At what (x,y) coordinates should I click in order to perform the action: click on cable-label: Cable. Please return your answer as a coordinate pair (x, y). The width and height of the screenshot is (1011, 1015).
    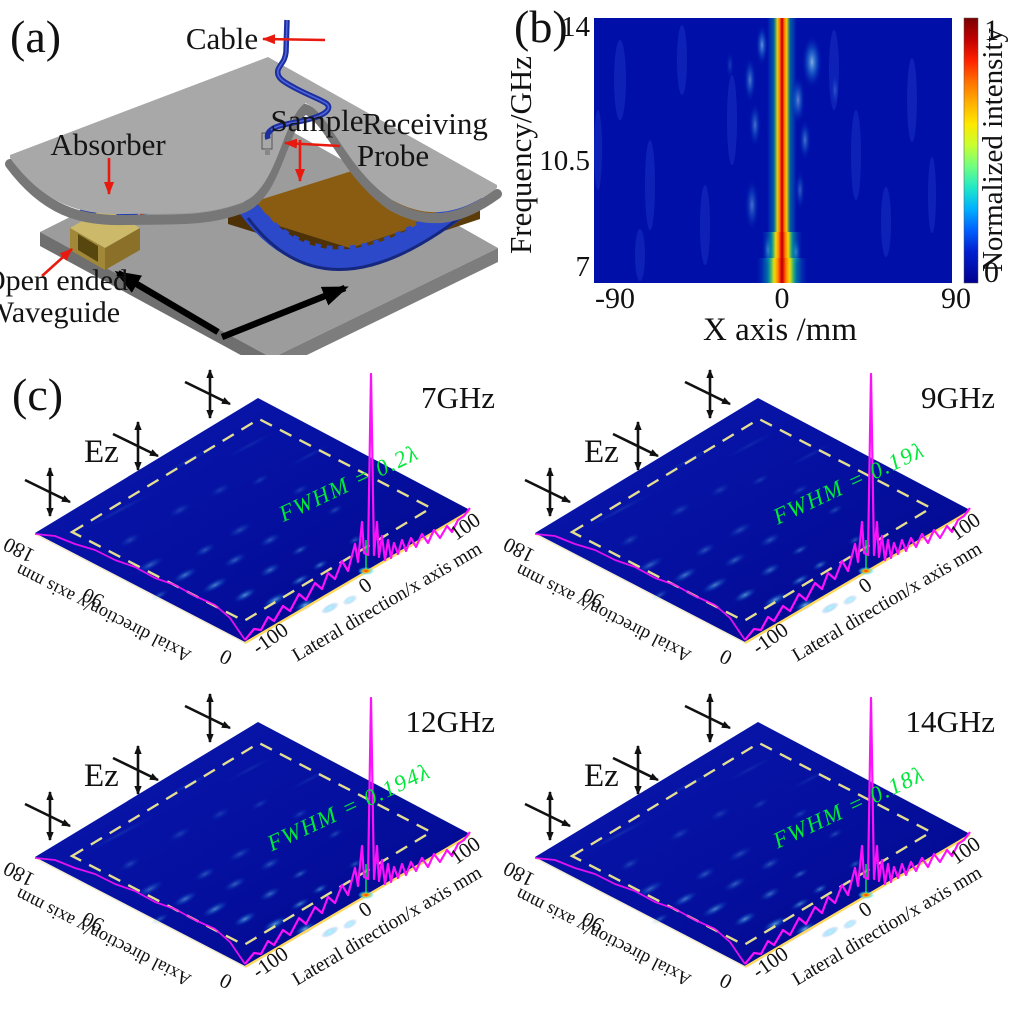
    Looking at the image, I should click on (222, 38).